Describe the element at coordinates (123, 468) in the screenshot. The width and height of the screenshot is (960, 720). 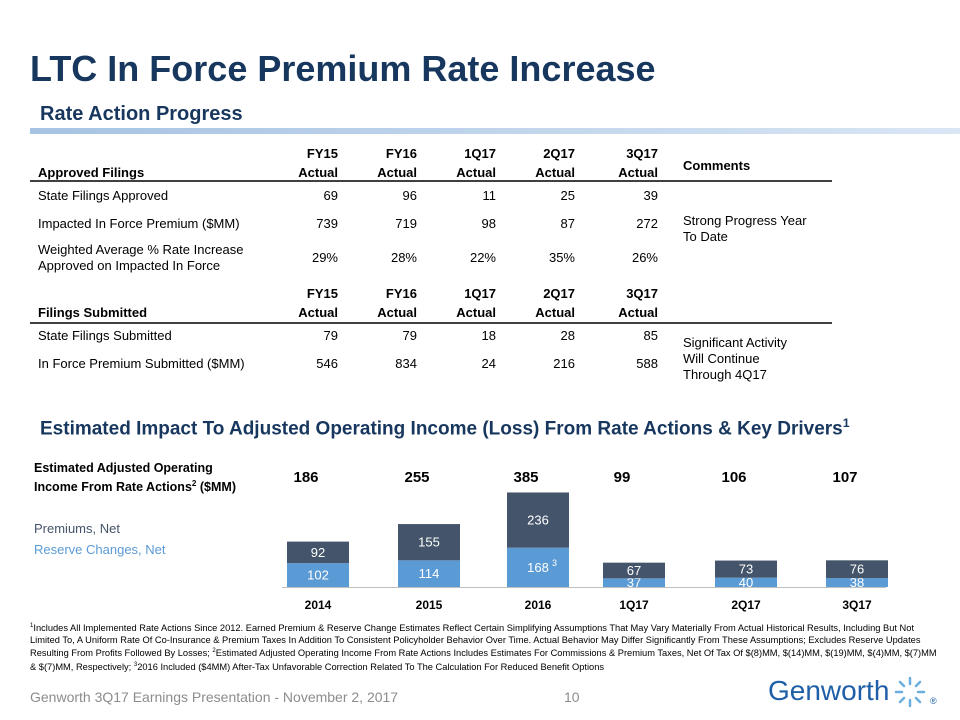
I see `totals-label-line: Estimated Adjusted Operating` at that location.